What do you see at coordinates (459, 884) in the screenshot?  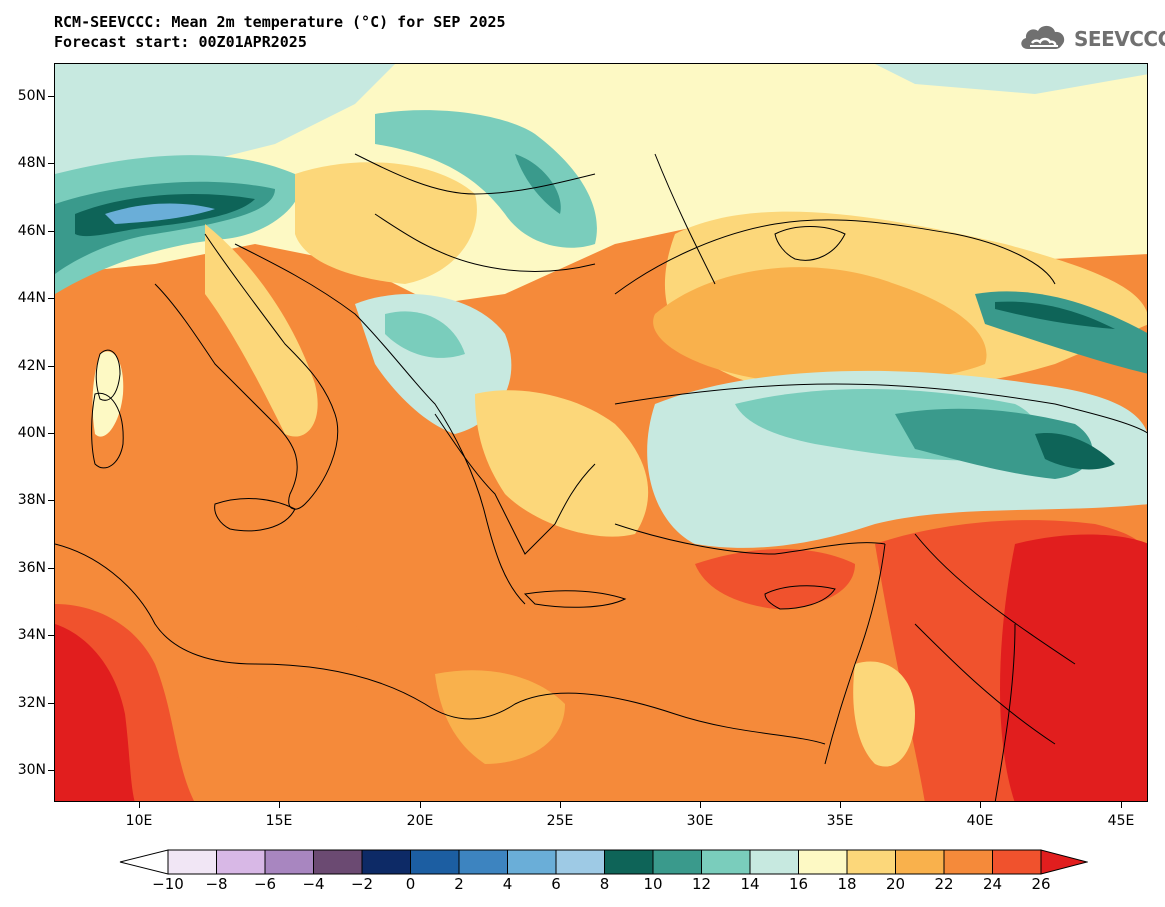 I see `colorbar-label: 2` at bounding box center [459, 884].